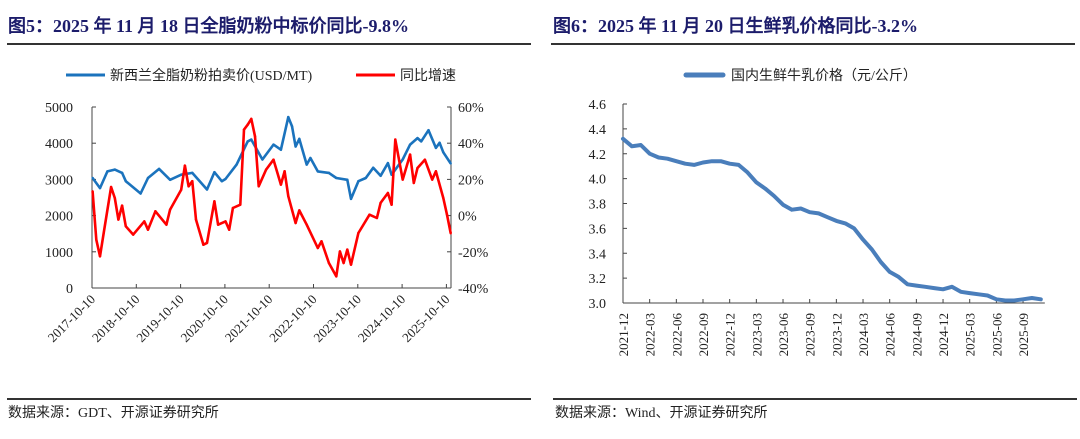 This screenshot has width=1080, height=439. I want to click on left-source-note: 数据来源：GDT、开源证券研究所, so click(113, 413).